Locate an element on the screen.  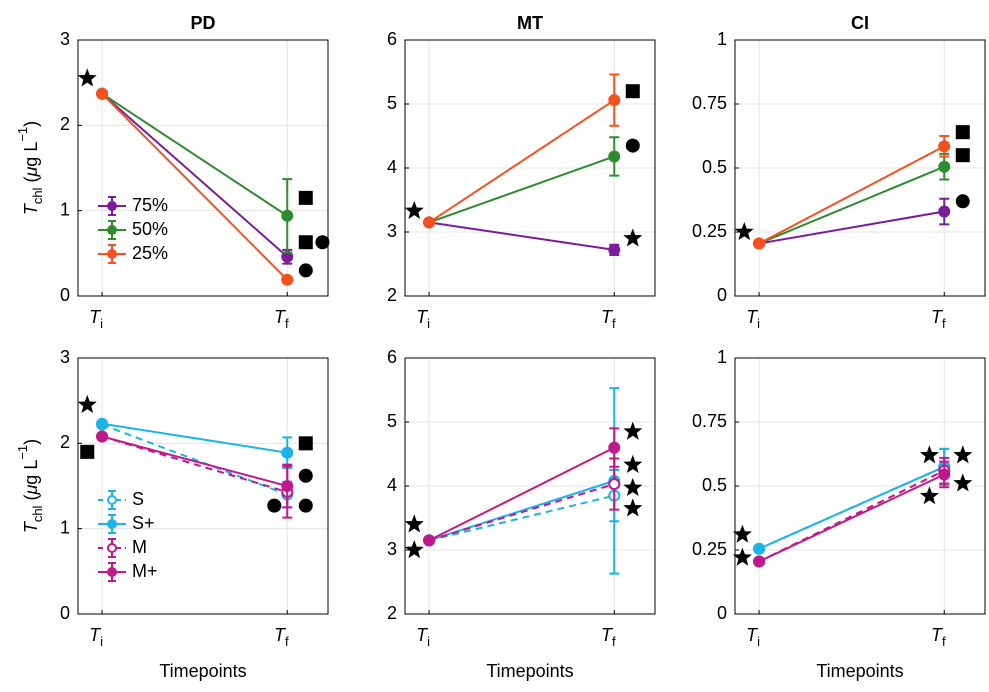
legend-item: M+ is located at coordinates (128, 571).